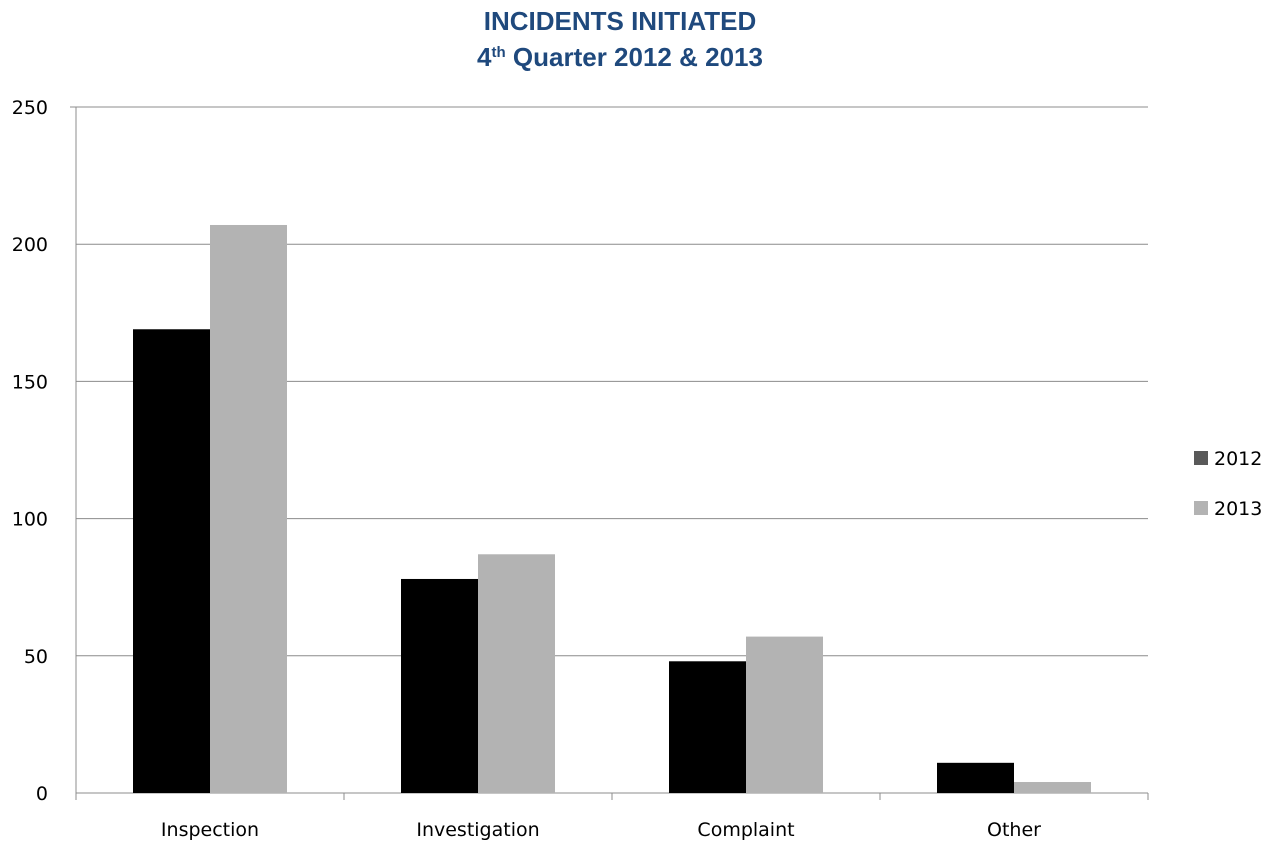  What do you see at coordinates (484, 57) in the screenshot?
I see `subtitle-quarter-number: 4` at bounding box center [484, 57].